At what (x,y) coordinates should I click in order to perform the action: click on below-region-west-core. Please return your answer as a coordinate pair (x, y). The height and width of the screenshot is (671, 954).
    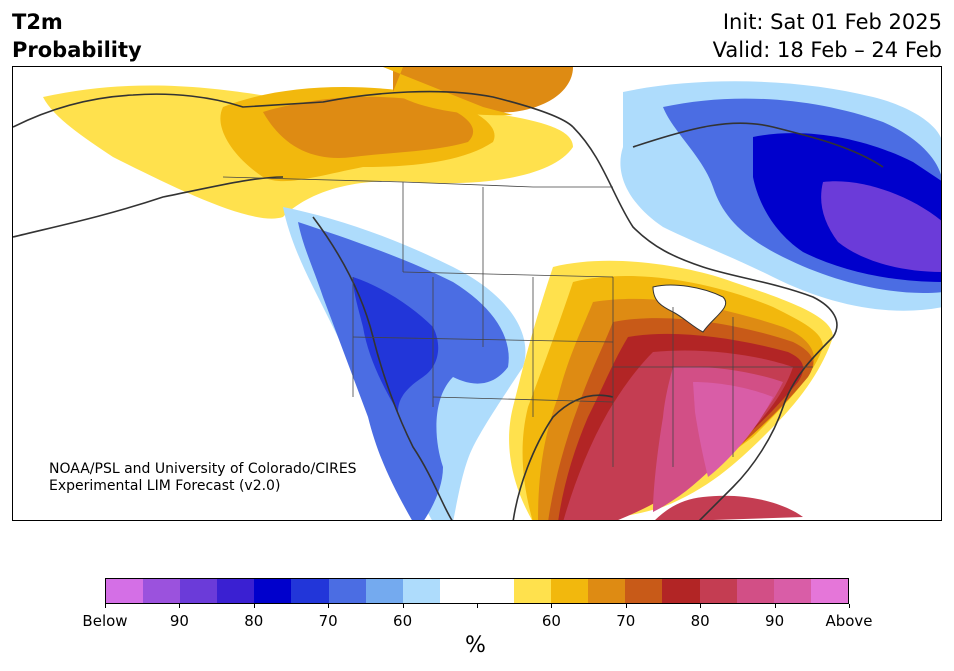
    Looking at the image, I should click on (396, 344).